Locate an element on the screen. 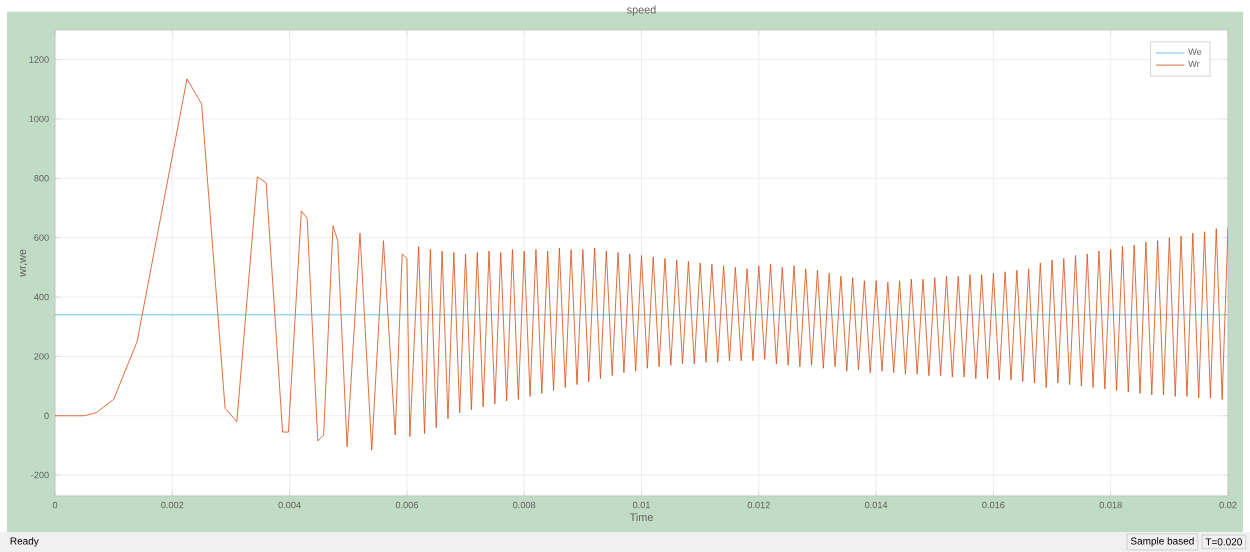  y-tick-label: 0 is located at coordinates (46, 415).